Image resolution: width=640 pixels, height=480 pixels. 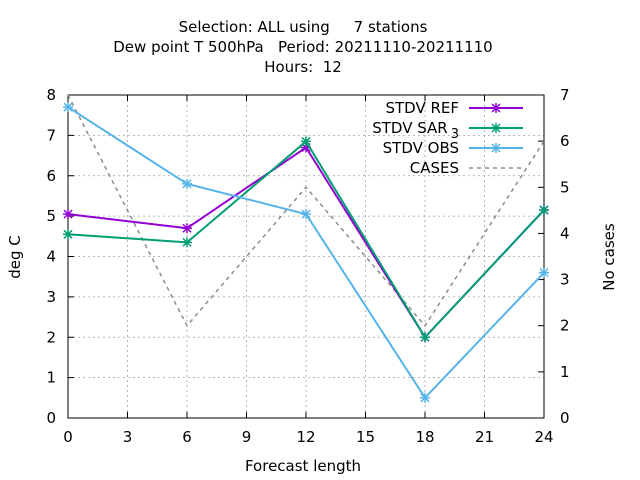 I want to click on y-tick-label: 5, so click(x=51, y=216).